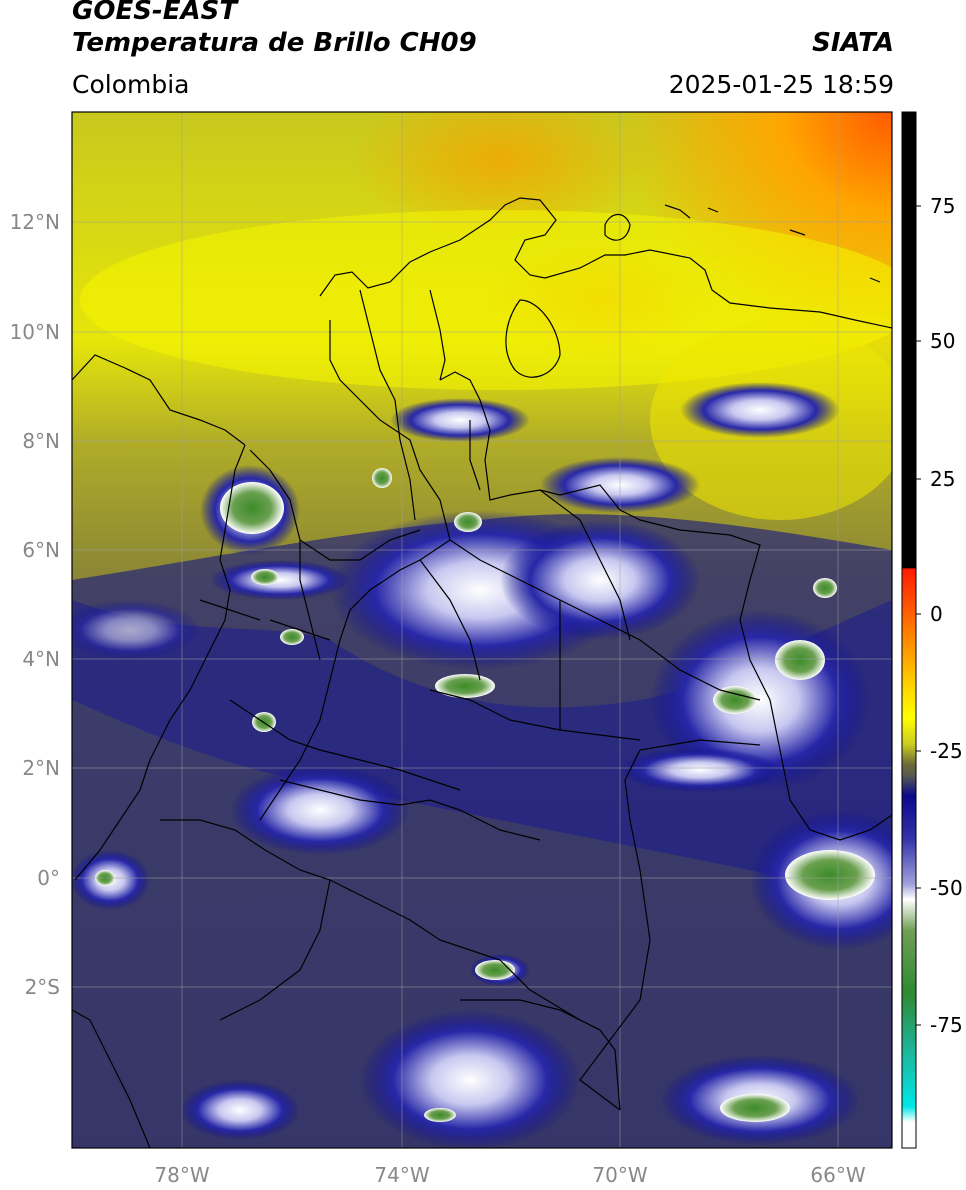 The image size is (966, 1190). Describe the element at coordinates (837, 1175) in the screenshot. I see `lon-tick-label: 66°W` at that location.